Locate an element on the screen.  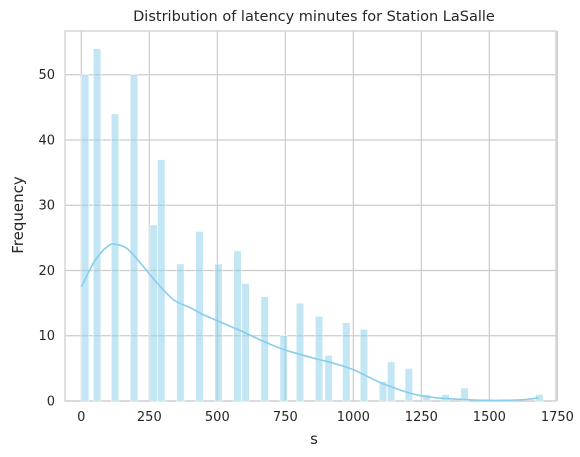
y-tick-label: 0 is located at coordinates (51, 402).